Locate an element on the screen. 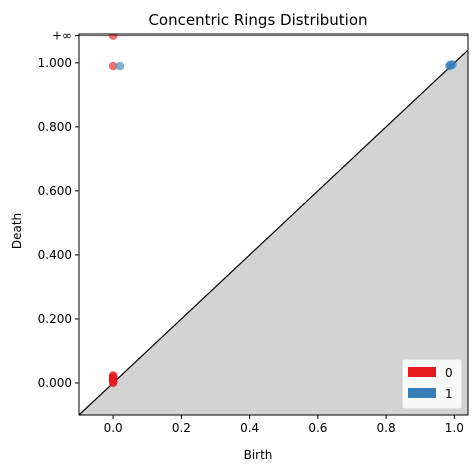 The height and width of the screenshot is (470, 476). chart-title: Concentric Rings Distribution is located at coordinates (257, 20).